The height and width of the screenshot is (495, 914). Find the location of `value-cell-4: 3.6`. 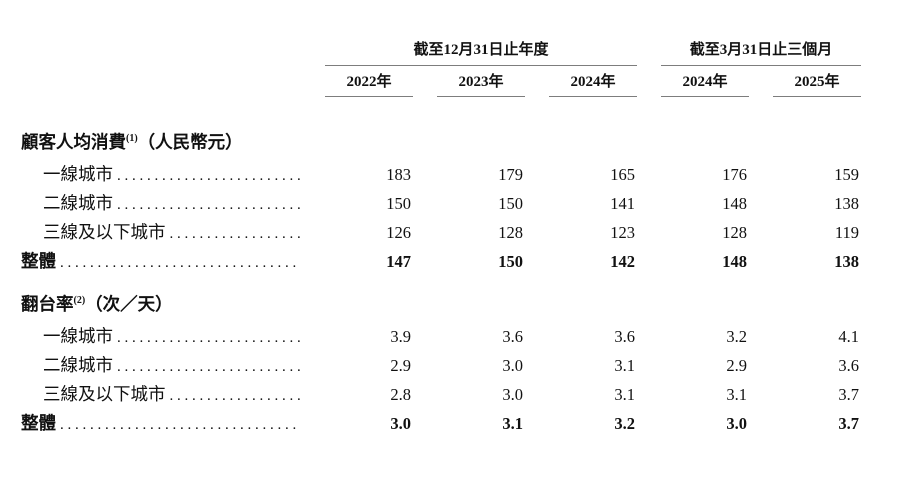

value-cell-4: 3.6 is located at coordinates (848, 365).